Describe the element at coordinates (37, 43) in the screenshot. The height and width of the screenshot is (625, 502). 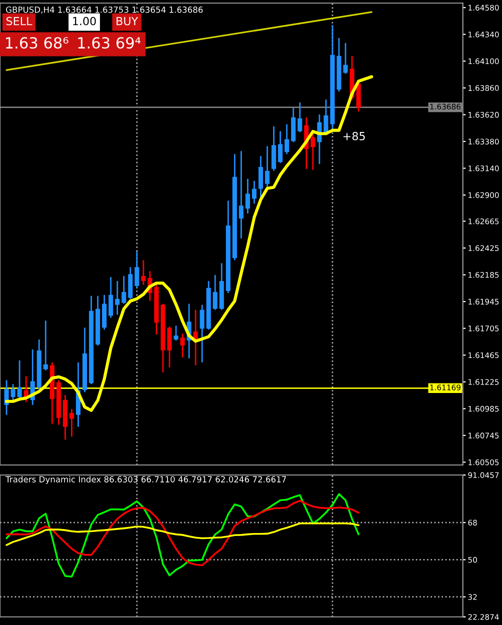
I see `annotation: 1.63 68⁶` at that location.